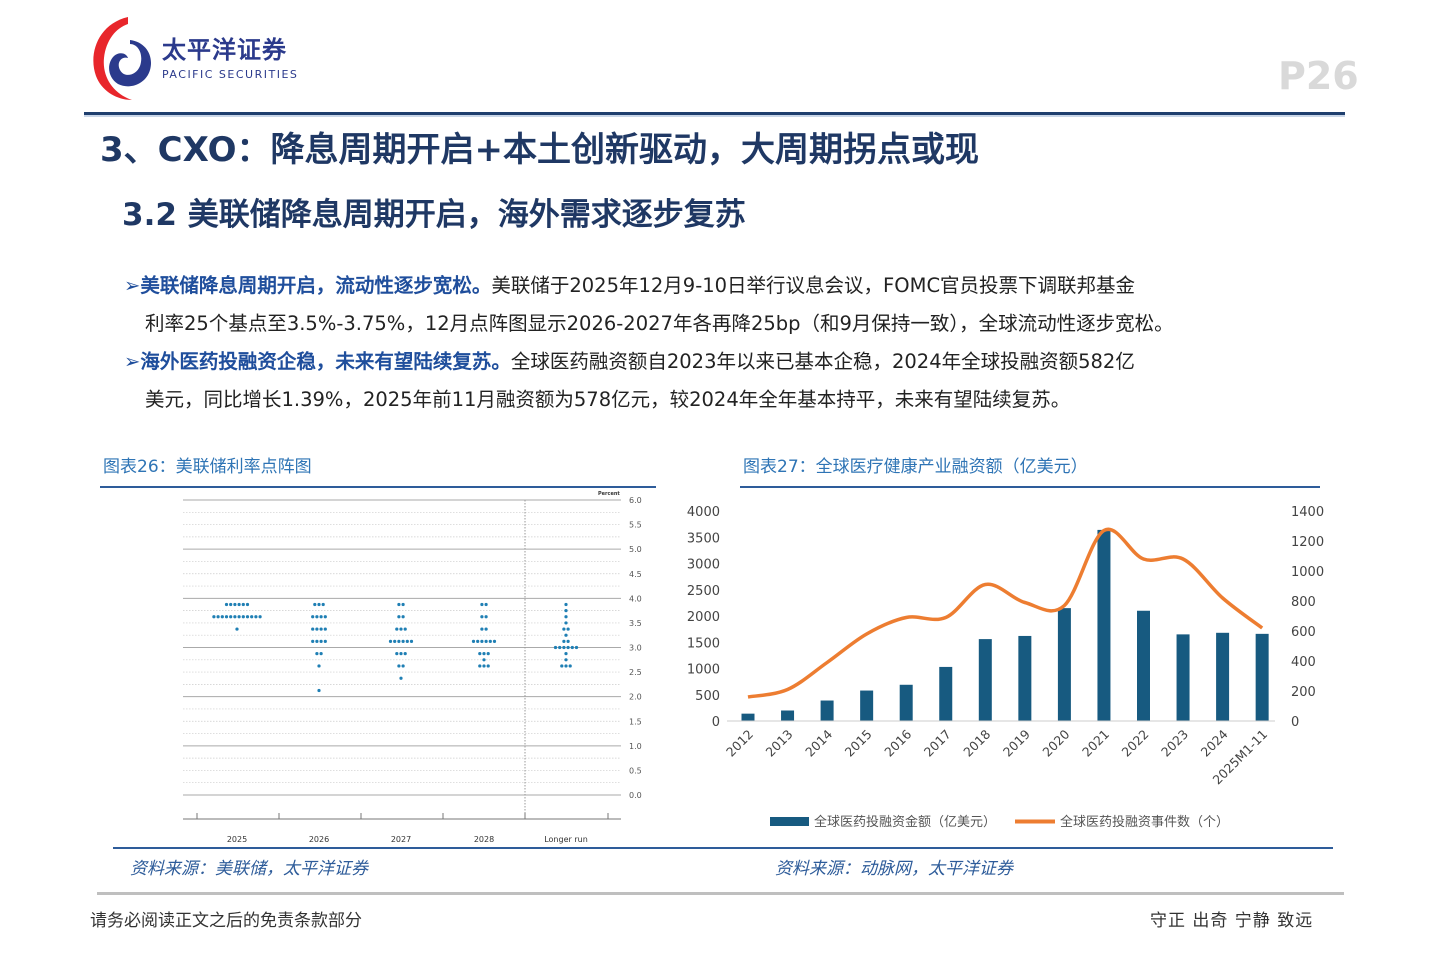  What do you see at coordinates (1135, 743) in the screenshot?
I see `x-tick-label: 2022` at bounding box center [1135, 743].